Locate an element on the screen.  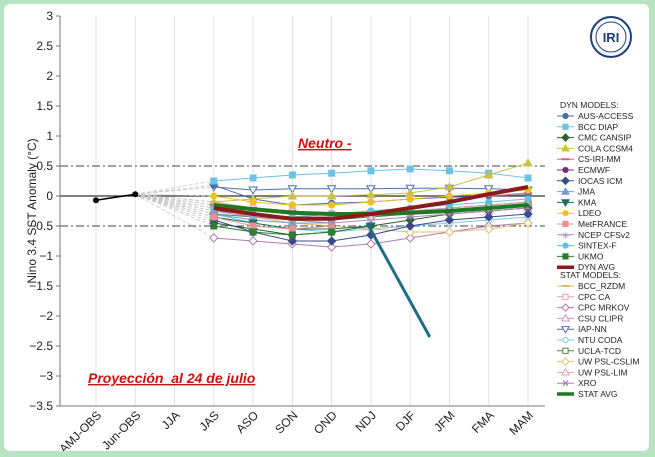
legend-item: BCC DIAP is located at coordinates (587, 127).